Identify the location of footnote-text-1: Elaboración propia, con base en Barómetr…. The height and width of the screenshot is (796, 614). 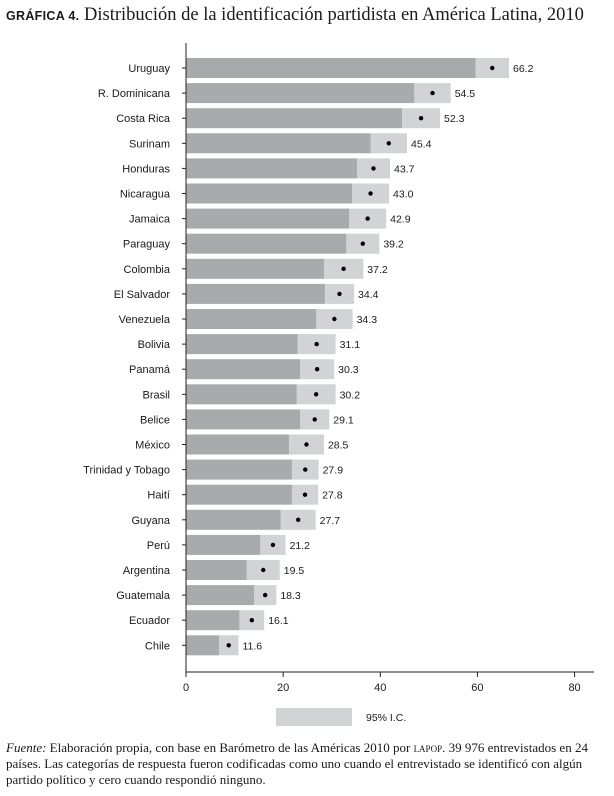
(230, 747).